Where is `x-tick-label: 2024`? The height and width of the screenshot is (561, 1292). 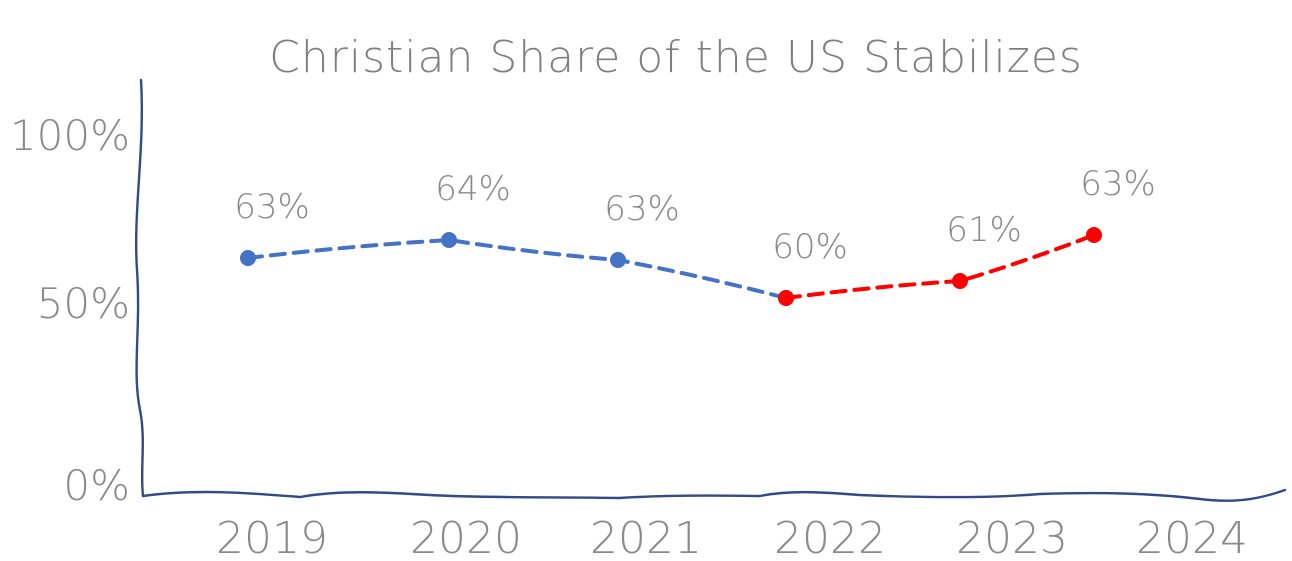
x-tick-label: 2024 is located at coordinates (1192, 537).